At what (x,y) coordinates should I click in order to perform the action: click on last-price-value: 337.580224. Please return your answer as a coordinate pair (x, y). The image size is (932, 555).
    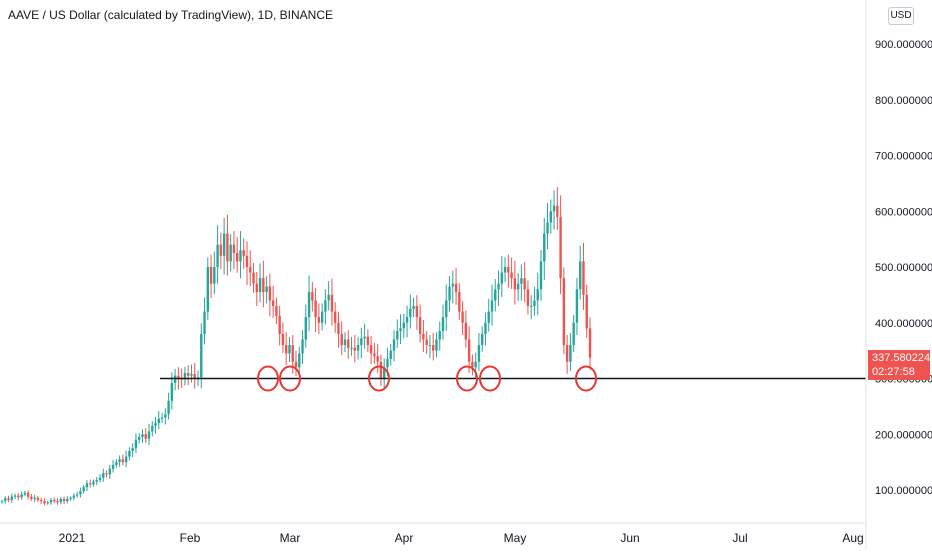
    Looking at the image, I should click on (901, 358).